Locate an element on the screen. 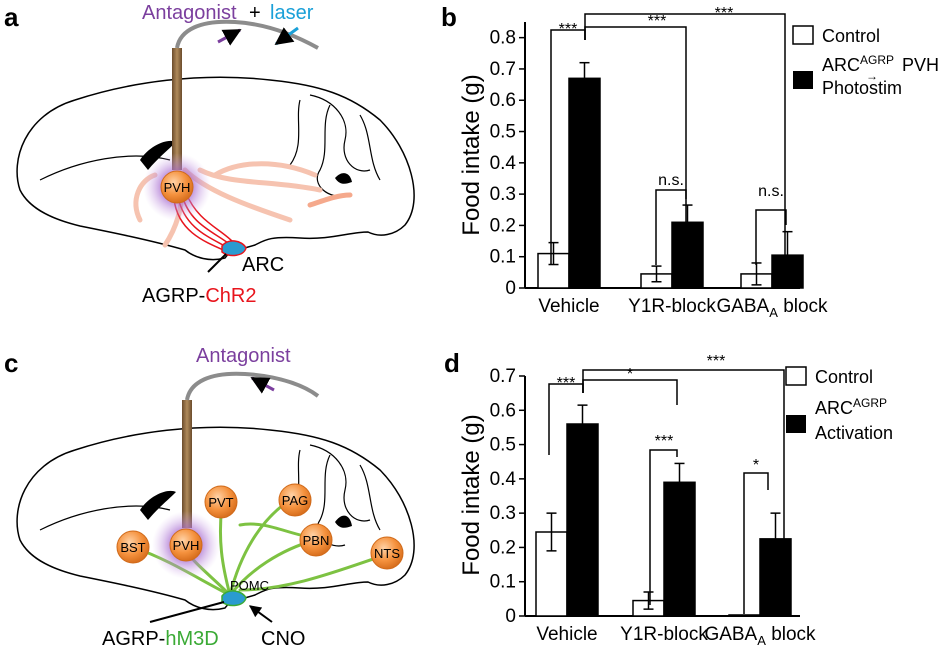 Image resolution: width=946 pixels, height=654 pixels. panel-c-nucleus-pvt: PVT is located at coordinates (221, 502).